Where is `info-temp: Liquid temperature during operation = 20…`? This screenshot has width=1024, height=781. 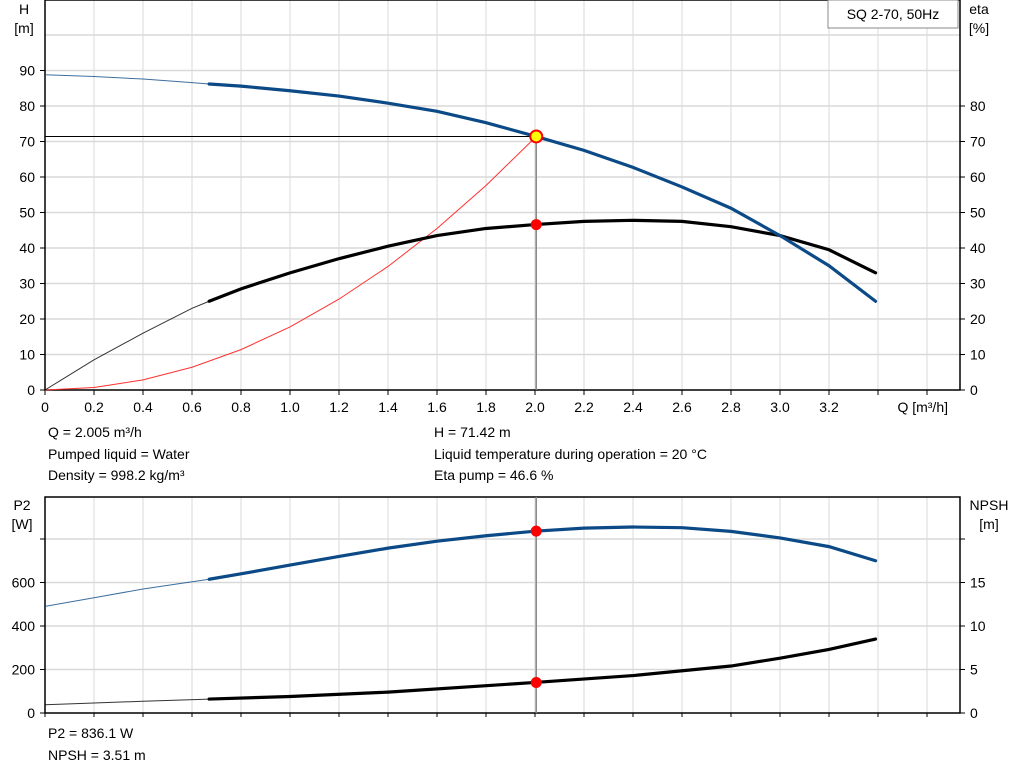
info-temp: Liquid temperature during operation = 20… is located at coordinates (570, 454).